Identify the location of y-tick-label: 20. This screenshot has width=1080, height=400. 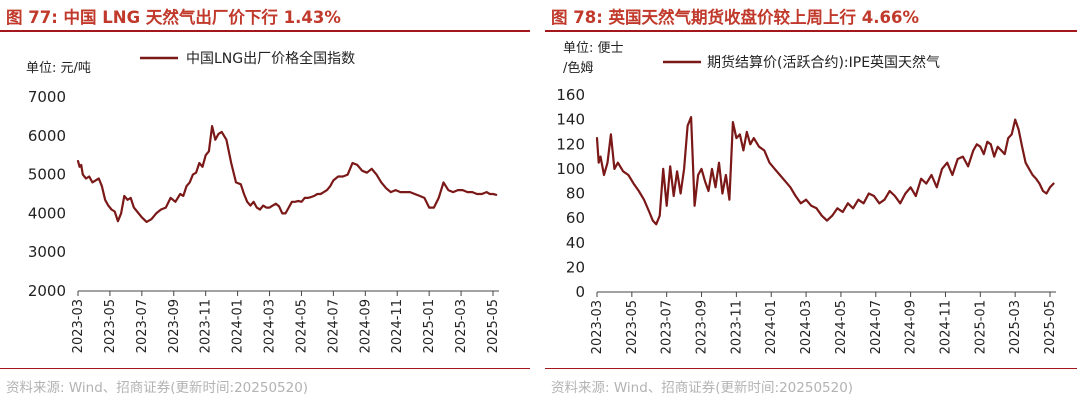
(575, 267).